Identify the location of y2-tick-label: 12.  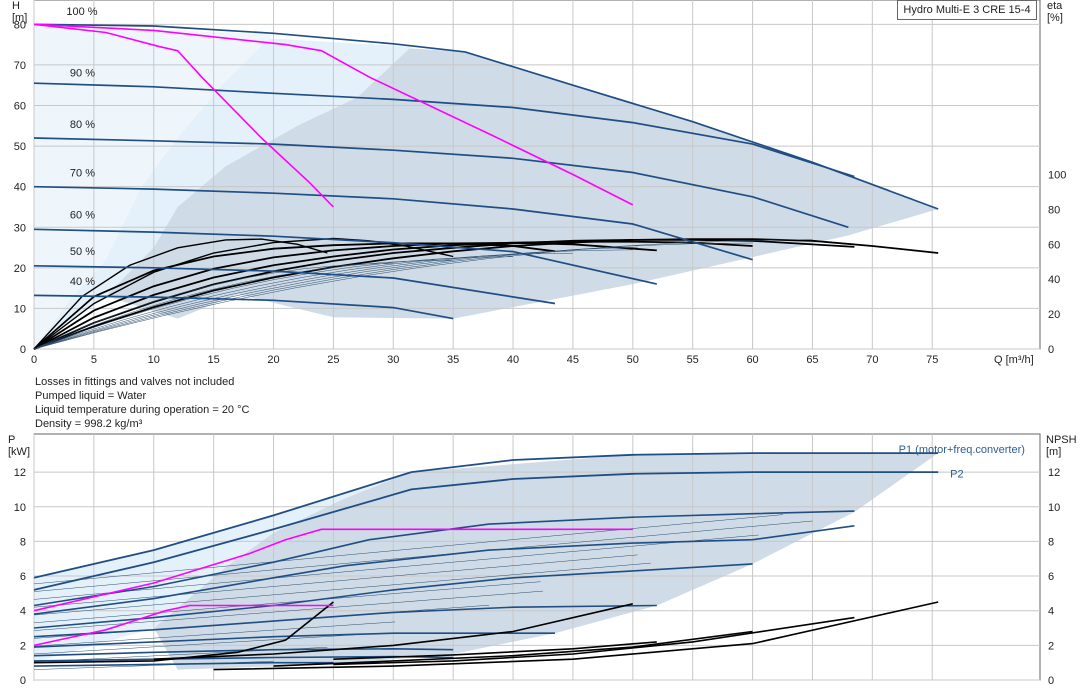
(1054, 473).